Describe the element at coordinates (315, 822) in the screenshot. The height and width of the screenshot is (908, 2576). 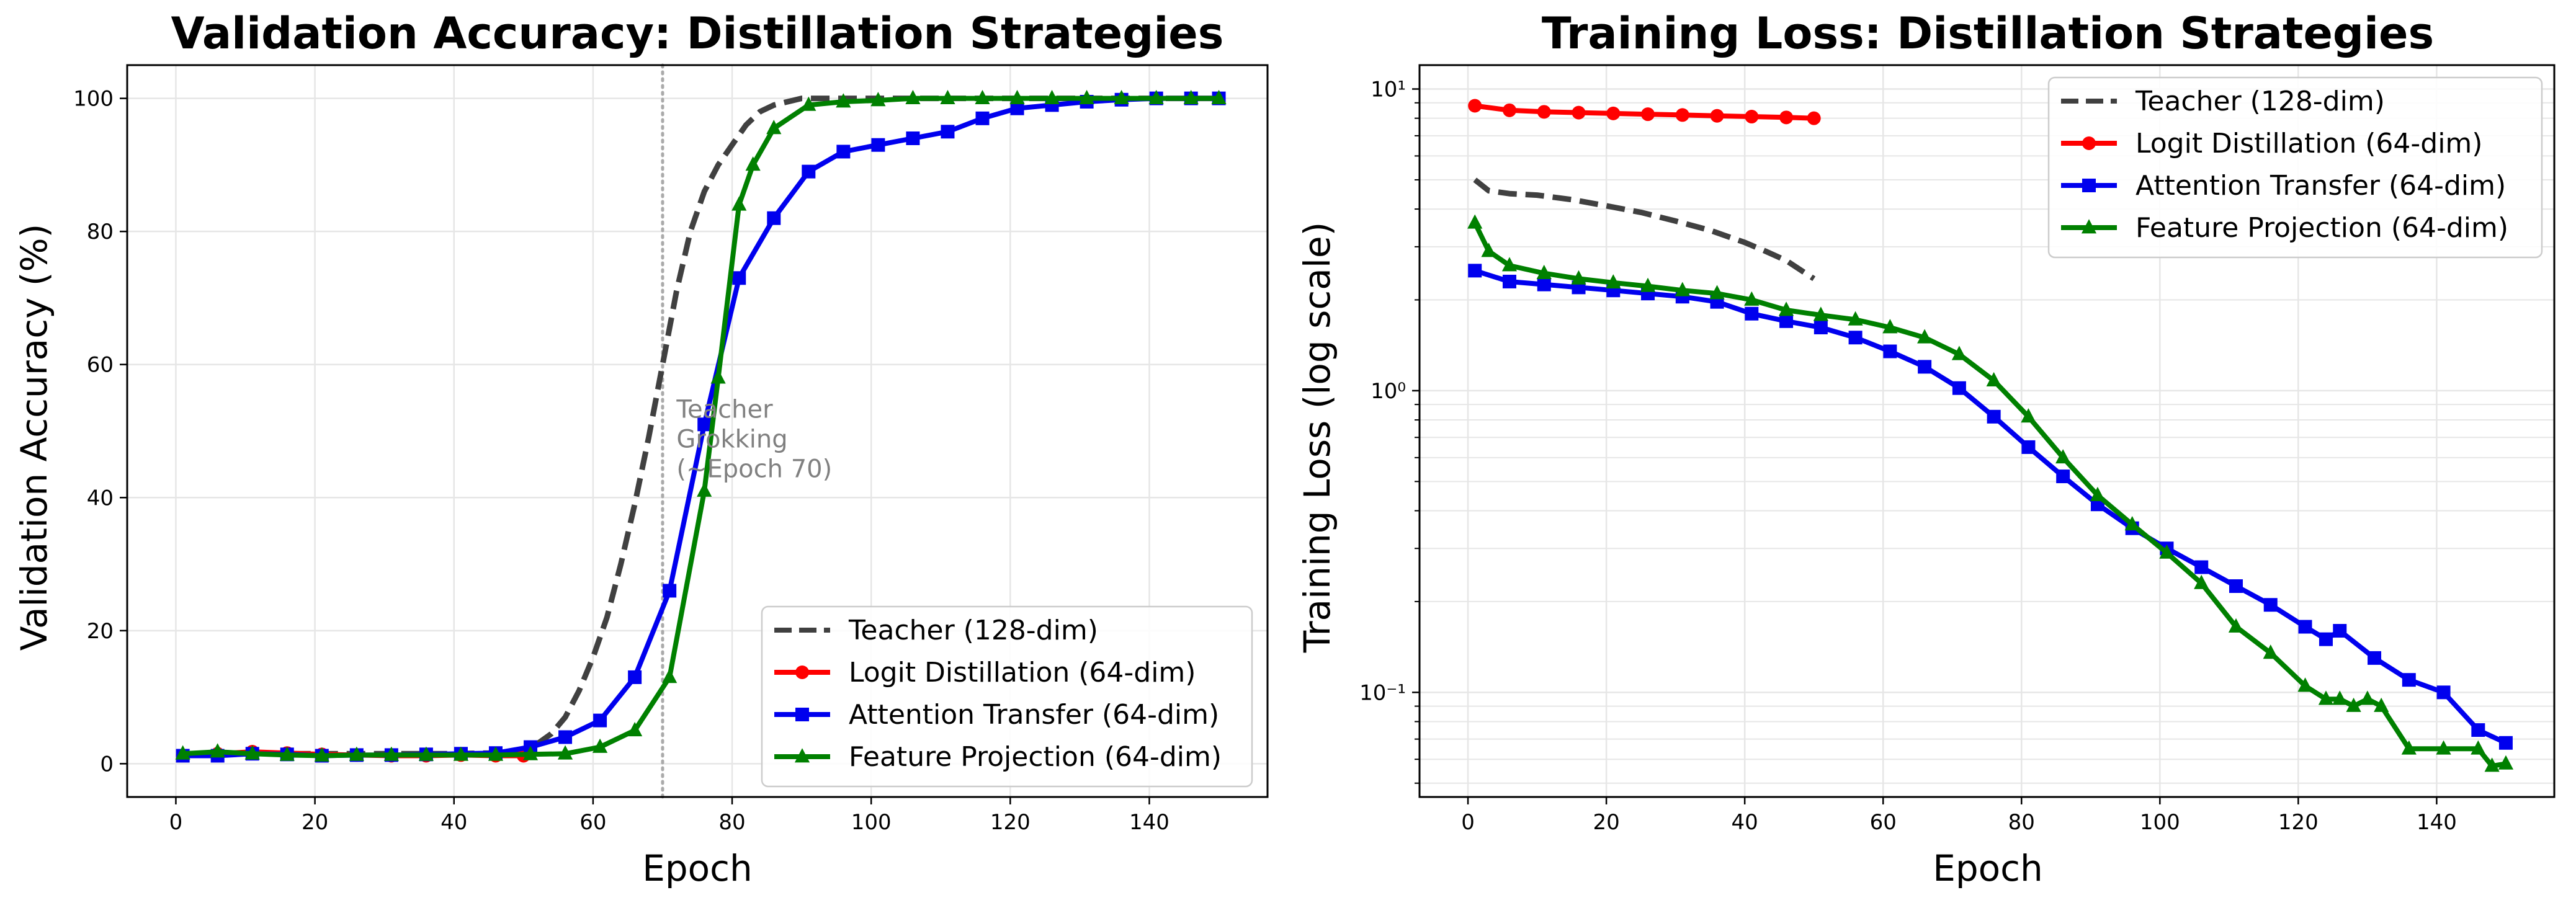
I see `accuracy-x-tick-label: 20` at that location.